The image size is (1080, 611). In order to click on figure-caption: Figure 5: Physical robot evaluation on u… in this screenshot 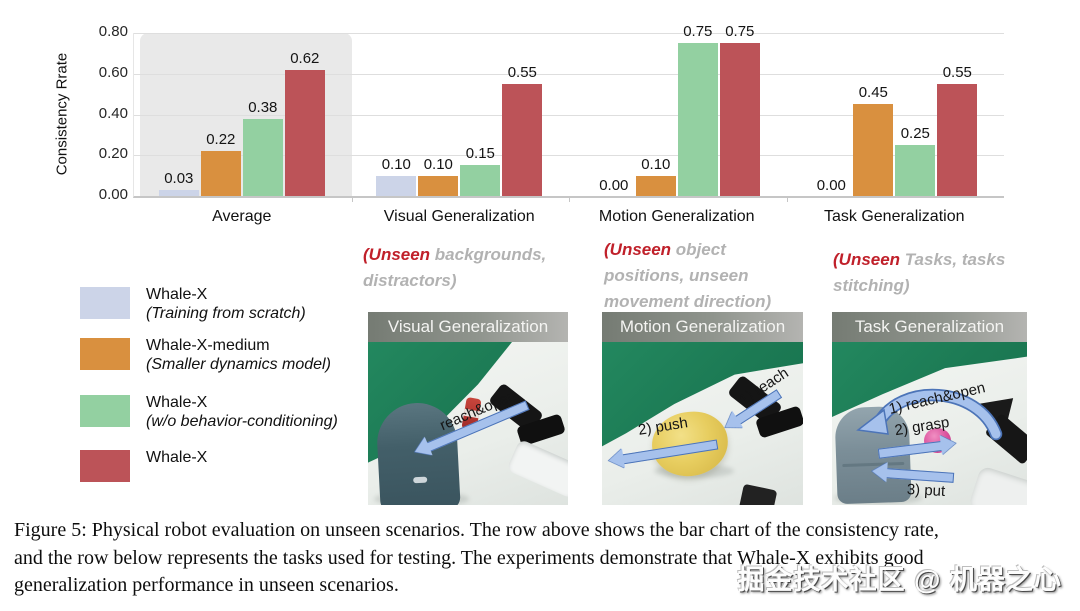, I will do `click(542, 558)`.